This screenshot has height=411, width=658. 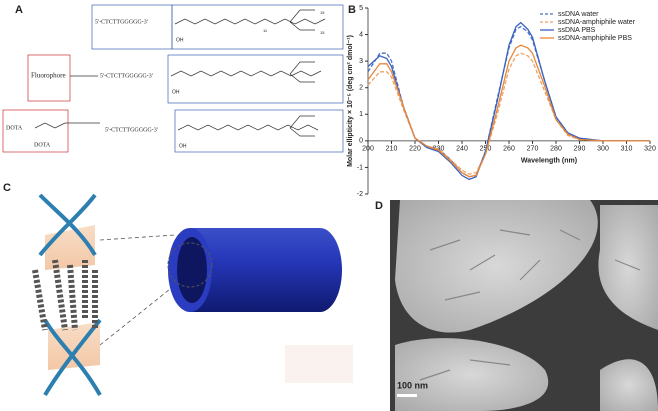 I want to click on x-tick-label: 290, so click(x=580, y=149).